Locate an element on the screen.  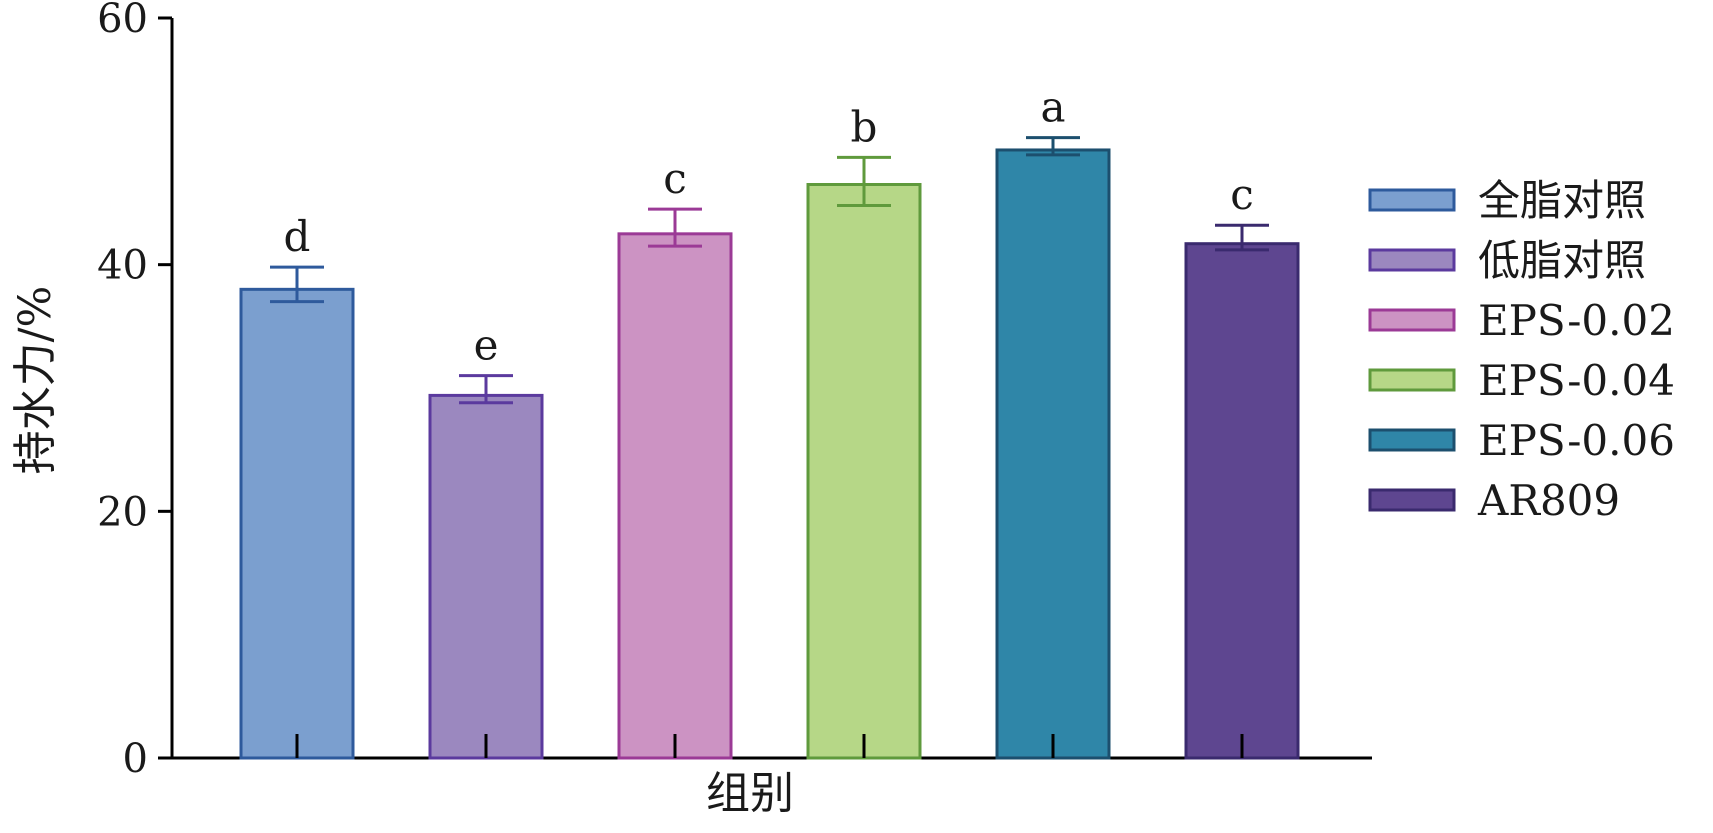
x-axis-title: 组别 is located at coordinates (750, 793).